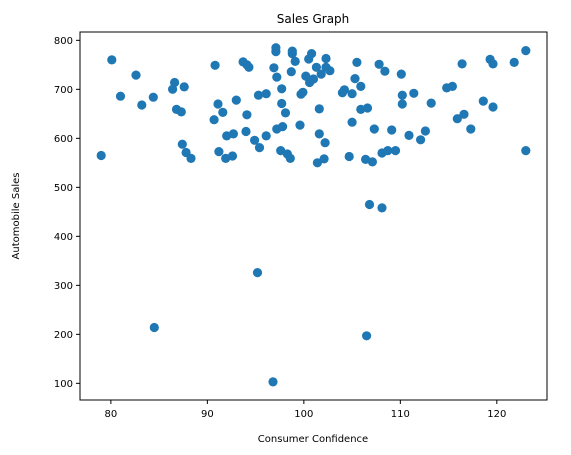 This screenshot has height=455, width=571. I want to click on y-tick-label: 800, so click(63, 41).